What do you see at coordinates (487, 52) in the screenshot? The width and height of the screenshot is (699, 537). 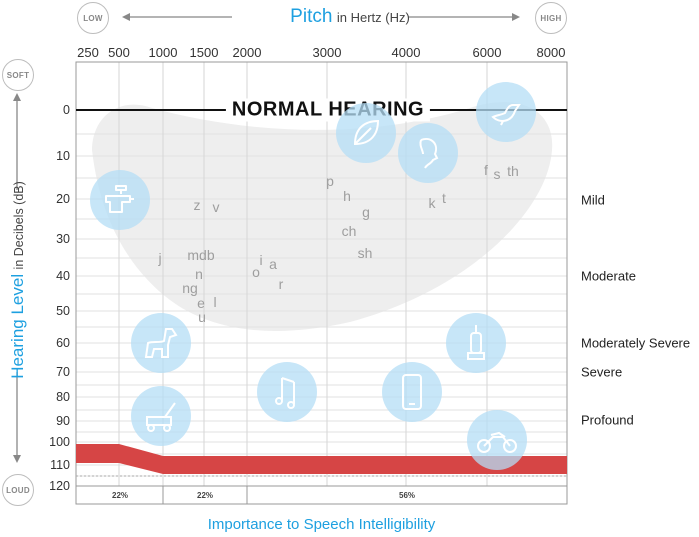 I see `x-tick-6000: 6000` at bounding box center [487, 52].